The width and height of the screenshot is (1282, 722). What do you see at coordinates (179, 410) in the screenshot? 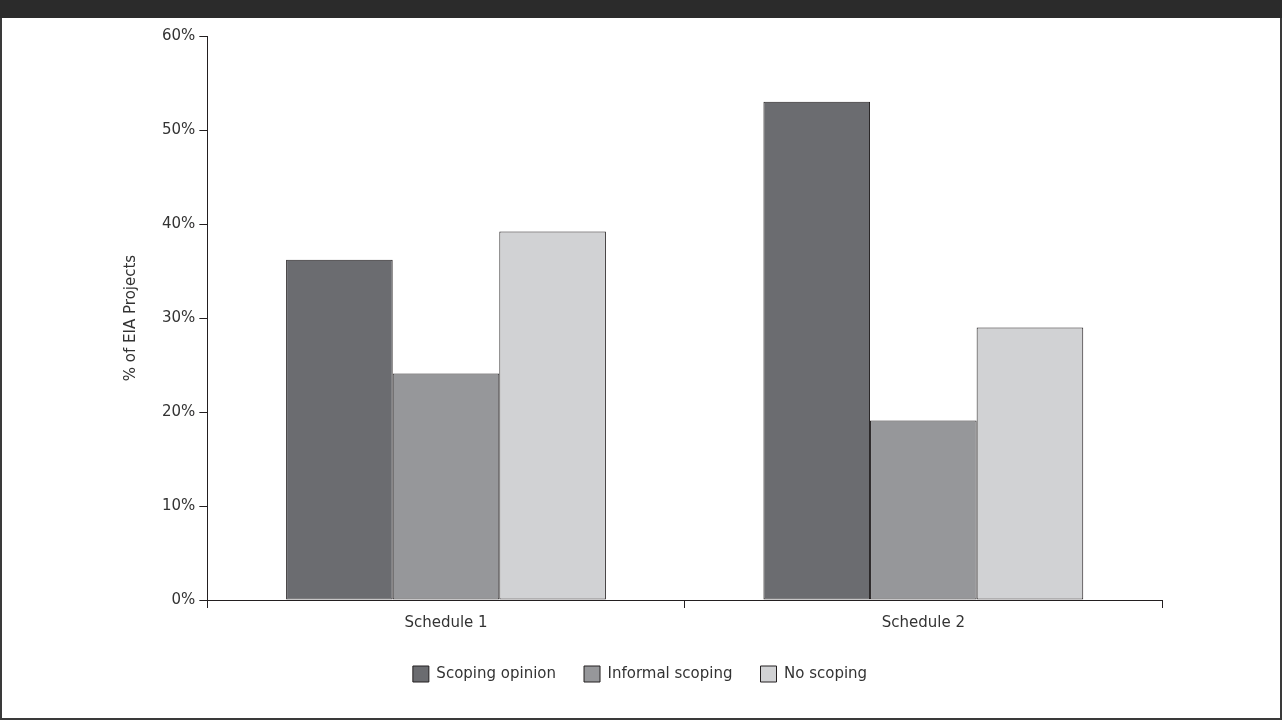
I see `y-tick-label: 20%` at bounding box center [179, 410].